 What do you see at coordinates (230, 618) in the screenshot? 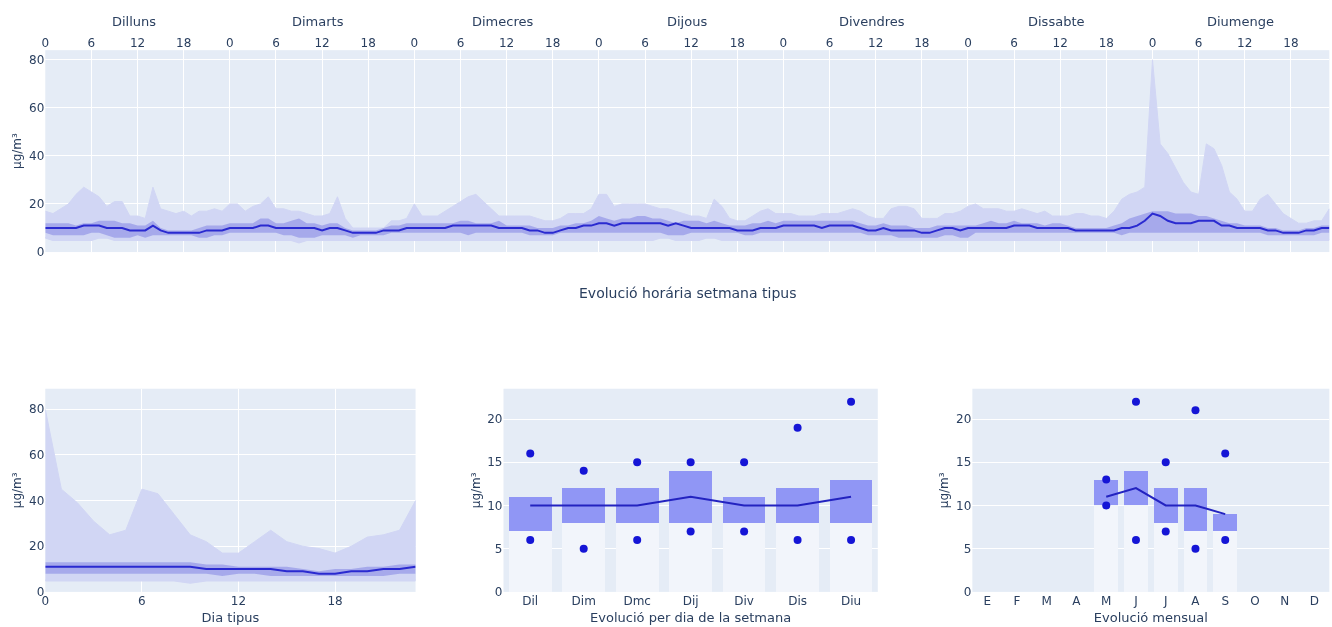
I see `x-axis-title: Dia tipus` at bounding box center [230, 618].